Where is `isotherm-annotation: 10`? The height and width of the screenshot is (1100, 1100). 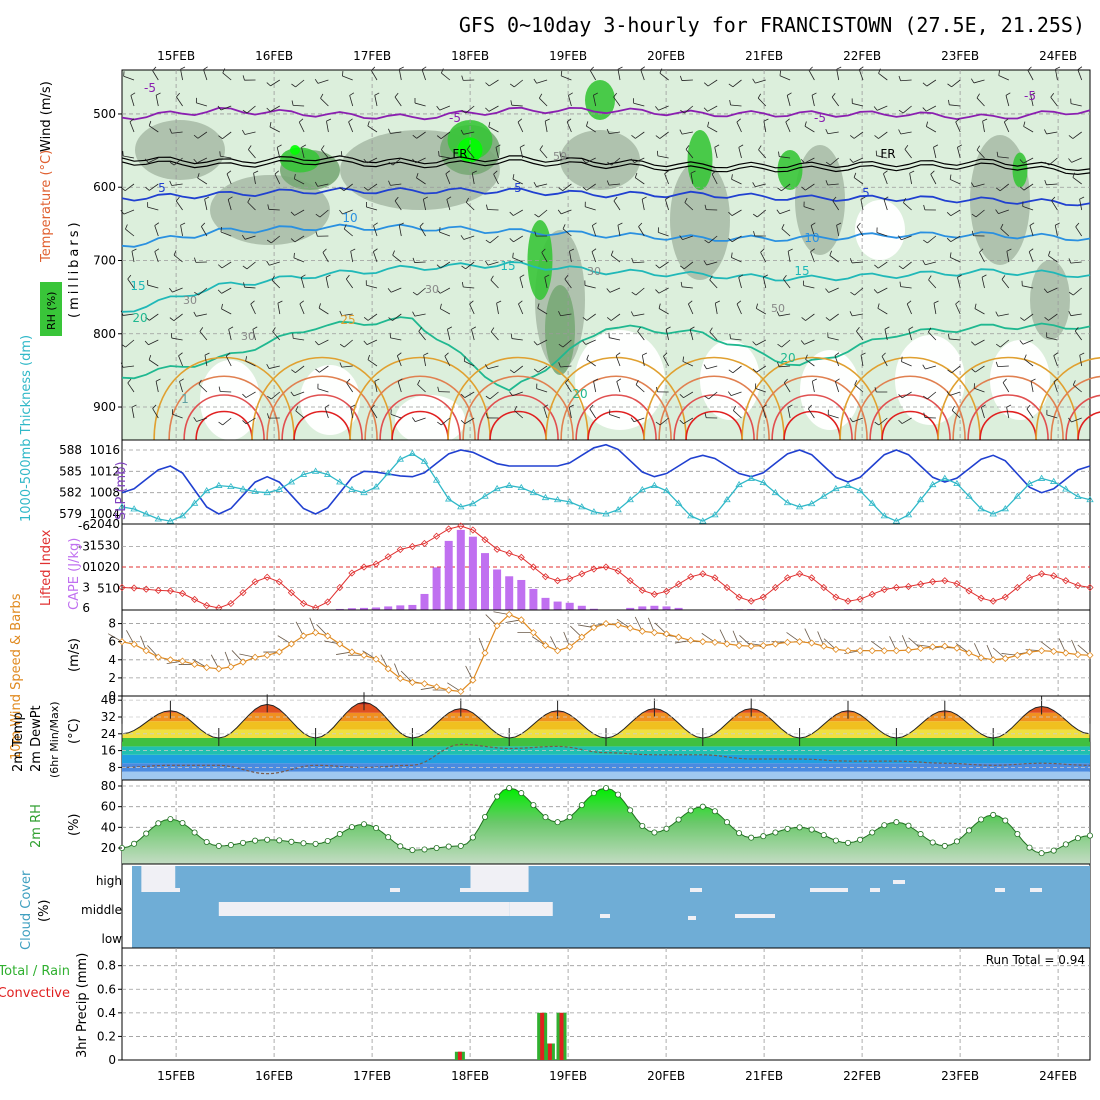
isotherm-annotation: 10 is located at coordinates (349, 218).